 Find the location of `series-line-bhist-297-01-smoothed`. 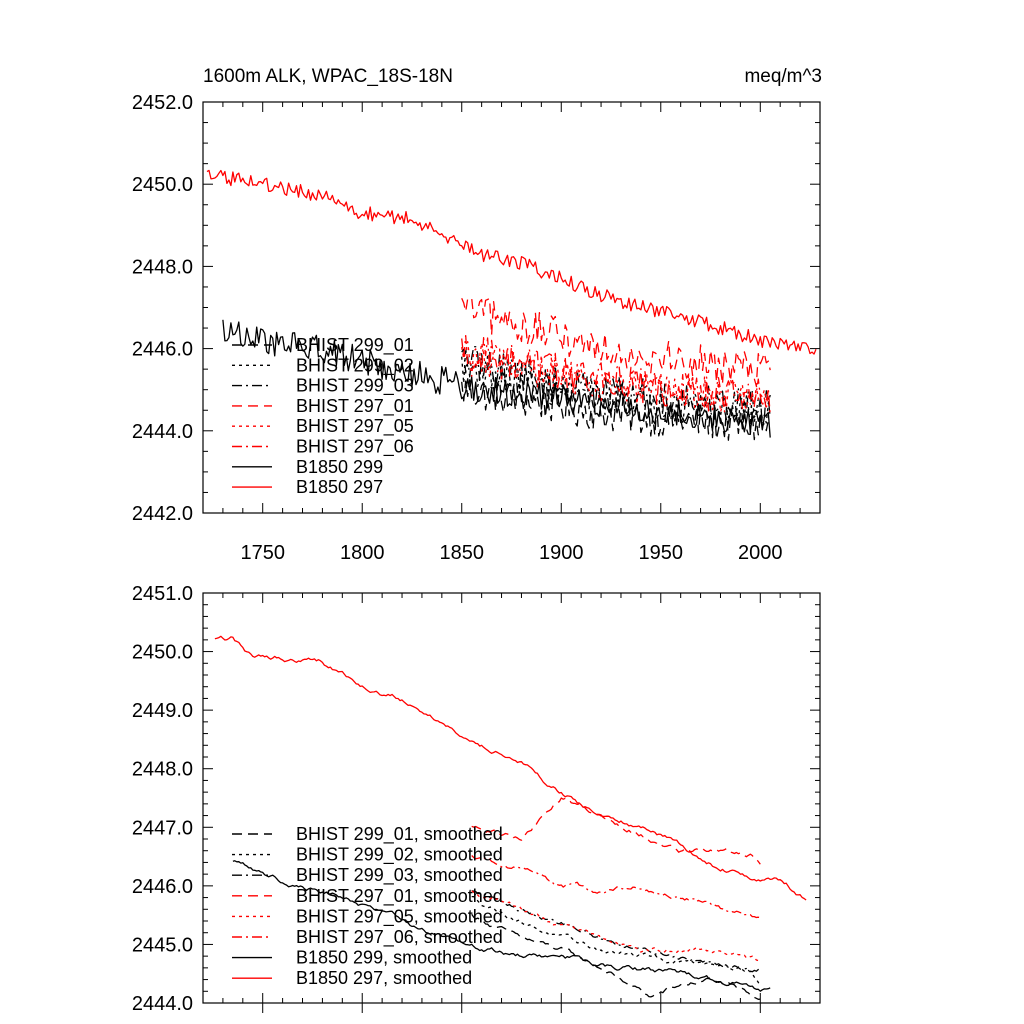

series-line-bhist-297-01-smoothed is located at coordinates (616, 831).